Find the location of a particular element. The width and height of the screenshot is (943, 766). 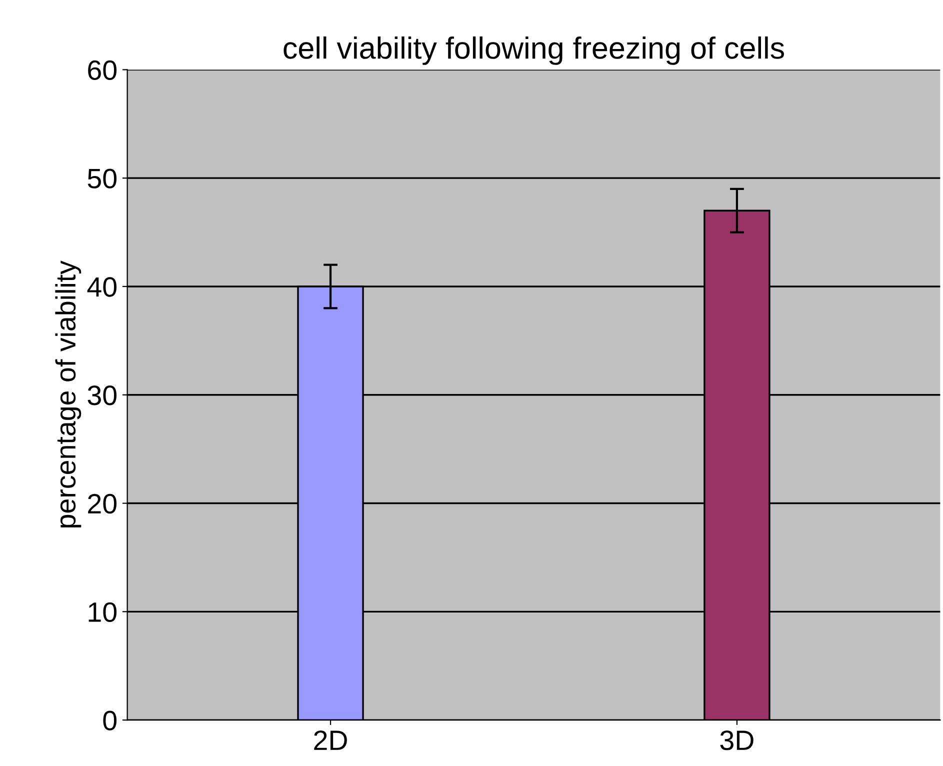

chart-title: cell viability following freezing of cells is located at coordinates (534, 50).